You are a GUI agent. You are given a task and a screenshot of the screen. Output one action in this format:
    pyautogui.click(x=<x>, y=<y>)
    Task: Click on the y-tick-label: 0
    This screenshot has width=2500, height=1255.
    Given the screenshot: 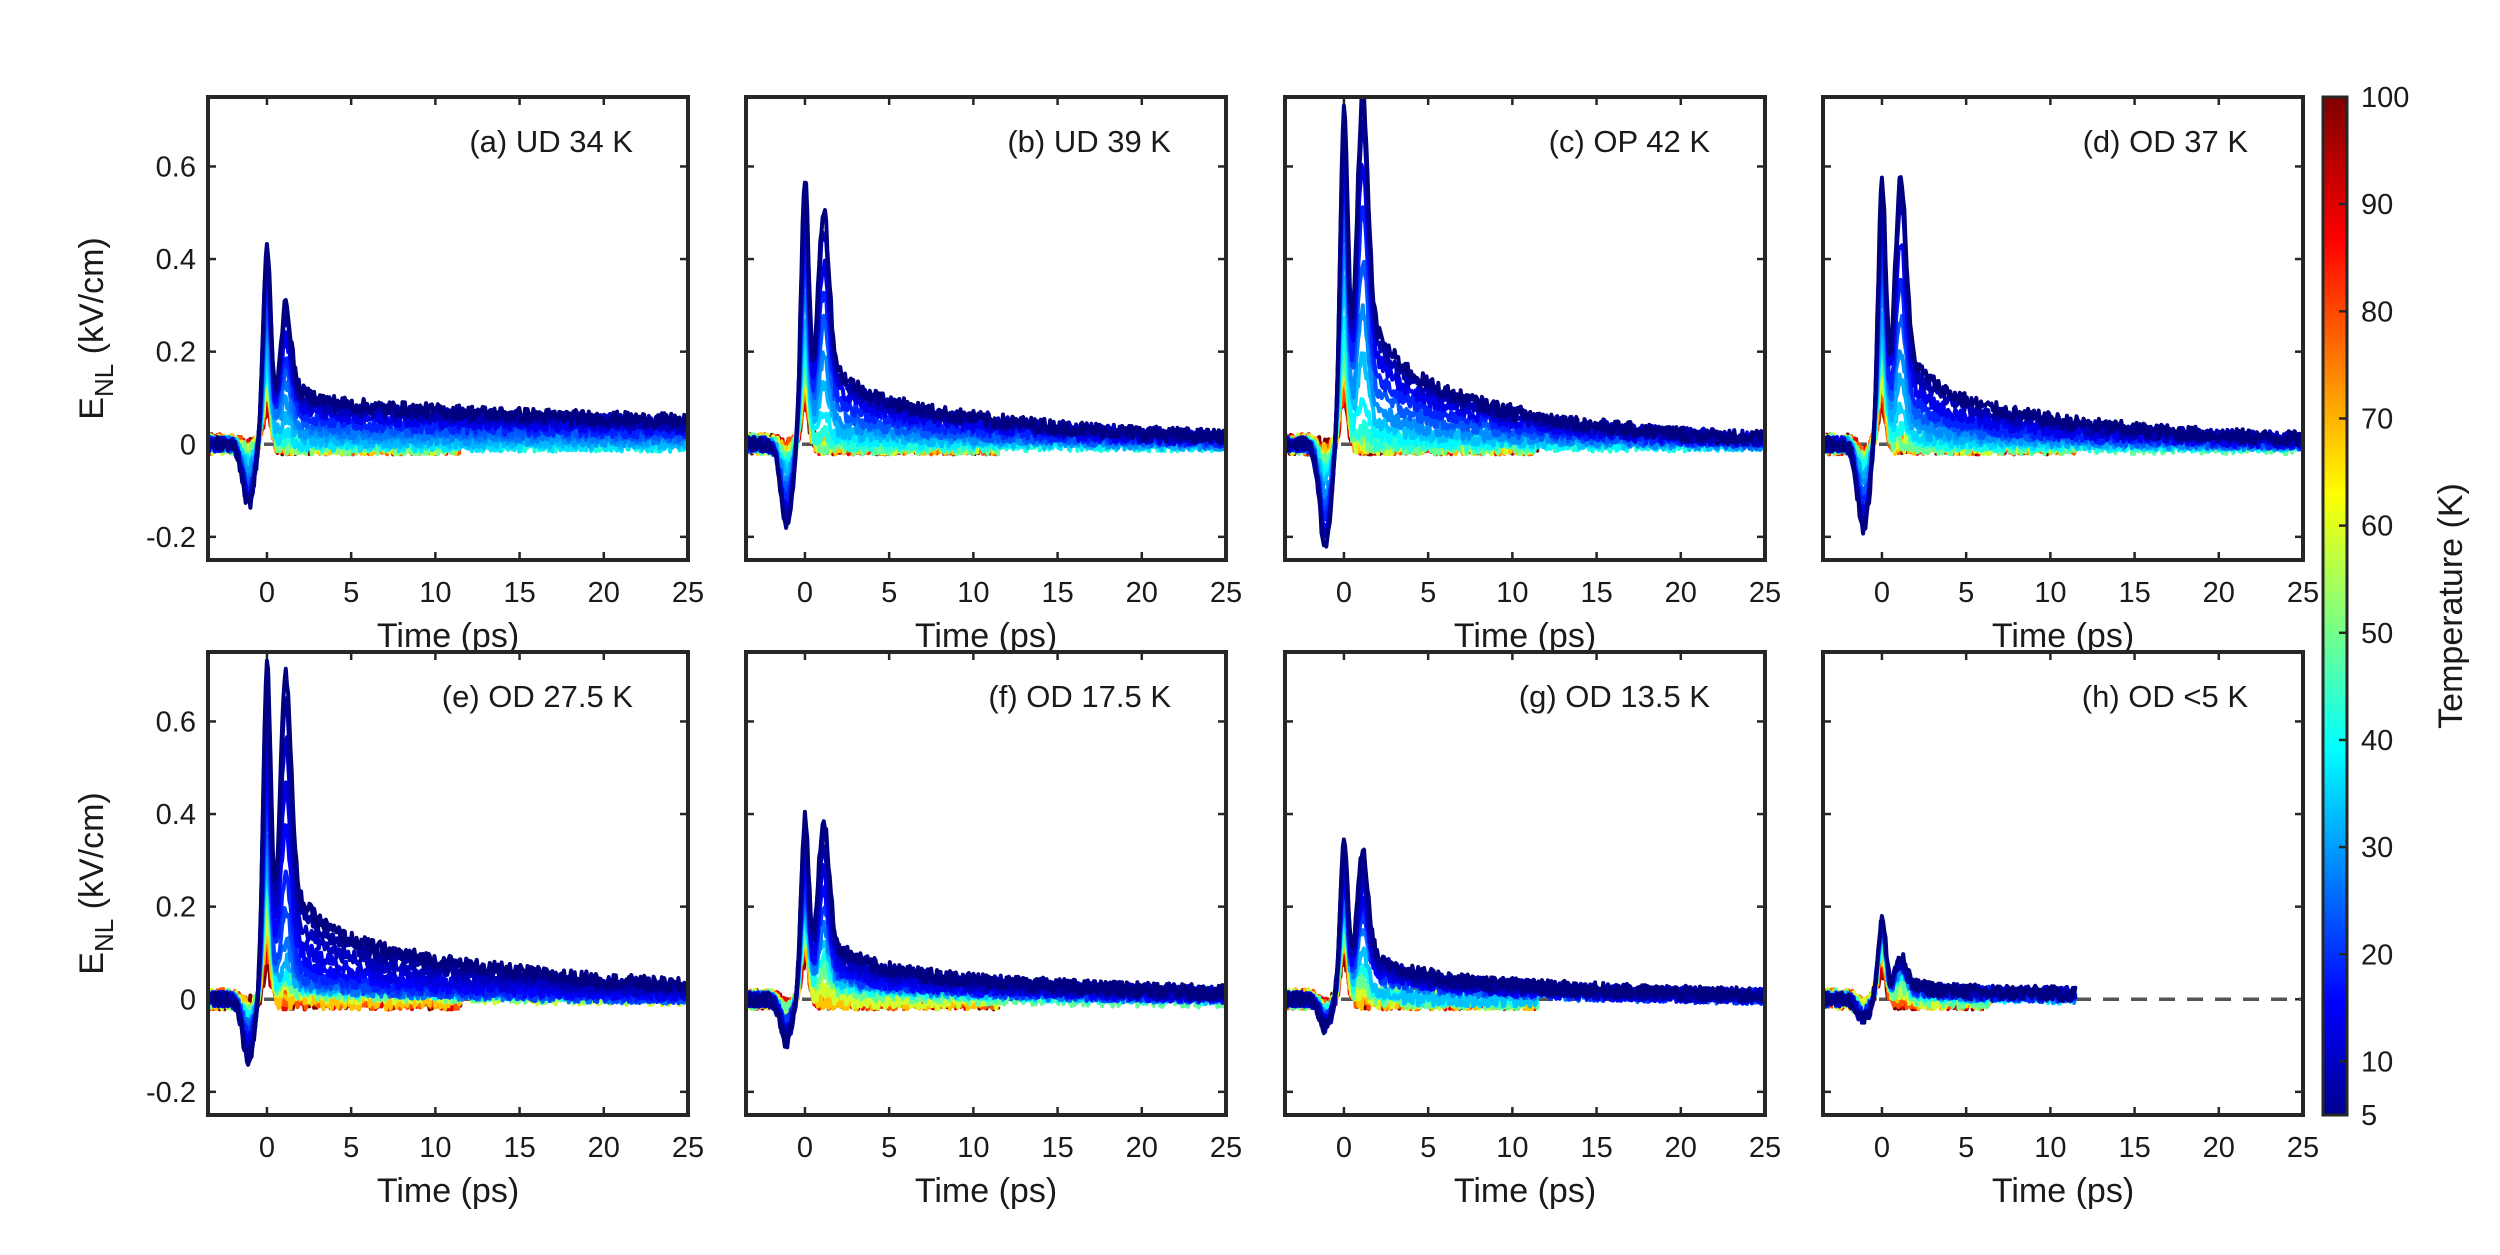 What is the action you would take?
    pyautogui.click(x=188, y=1000)
    